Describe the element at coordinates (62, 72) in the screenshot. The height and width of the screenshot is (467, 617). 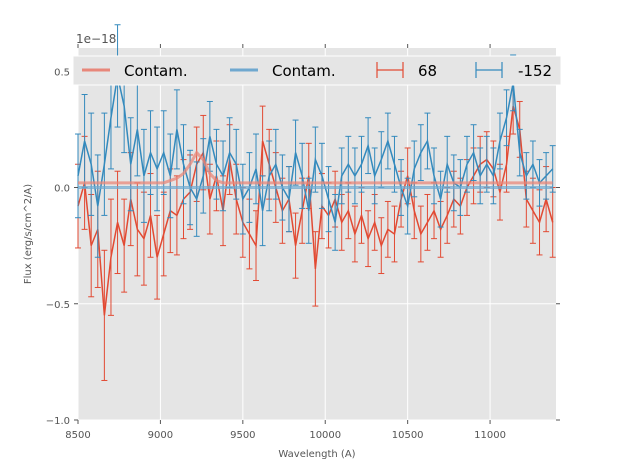
I see `y-tick-label: 0.5` at that location.